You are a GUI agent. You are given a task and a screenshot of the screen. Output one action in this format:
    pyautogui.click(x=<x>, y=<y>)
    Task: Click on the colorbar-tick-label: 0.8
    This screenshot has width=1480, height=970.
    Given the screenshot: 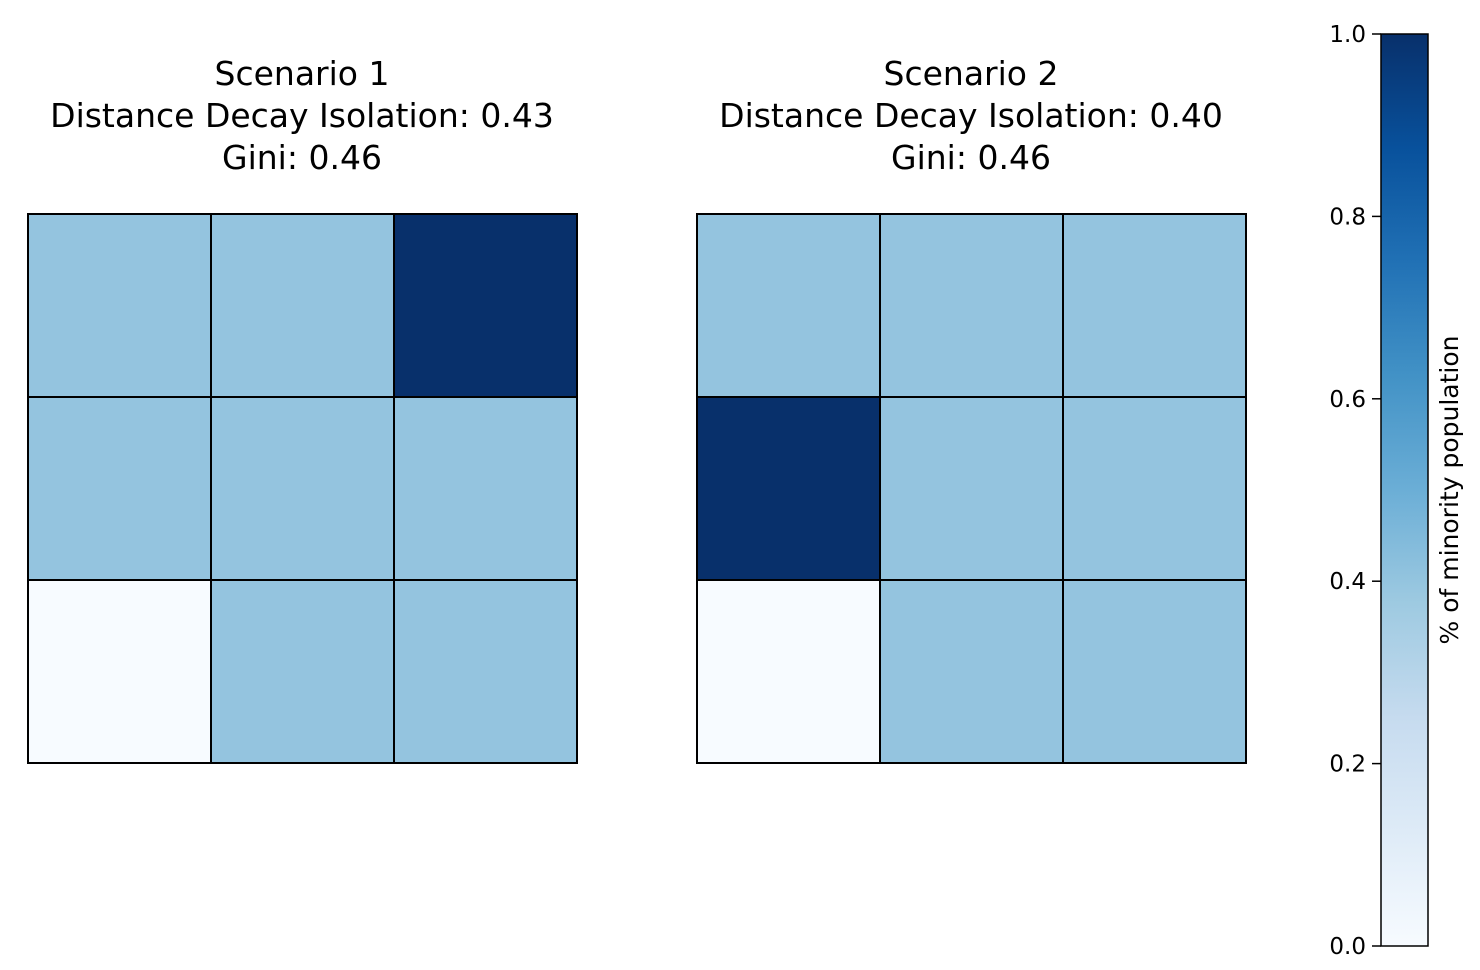 What is the action you would take?
    pyautogui.click(x=1347, y=217)
    